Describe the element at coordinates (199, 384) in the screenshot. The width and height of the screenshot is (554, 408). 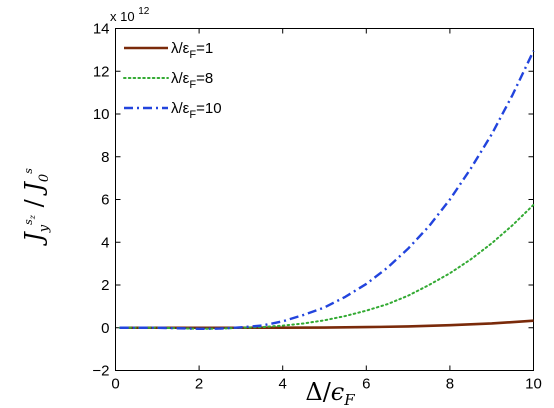
I see `x-tick-label: 2` at that location.